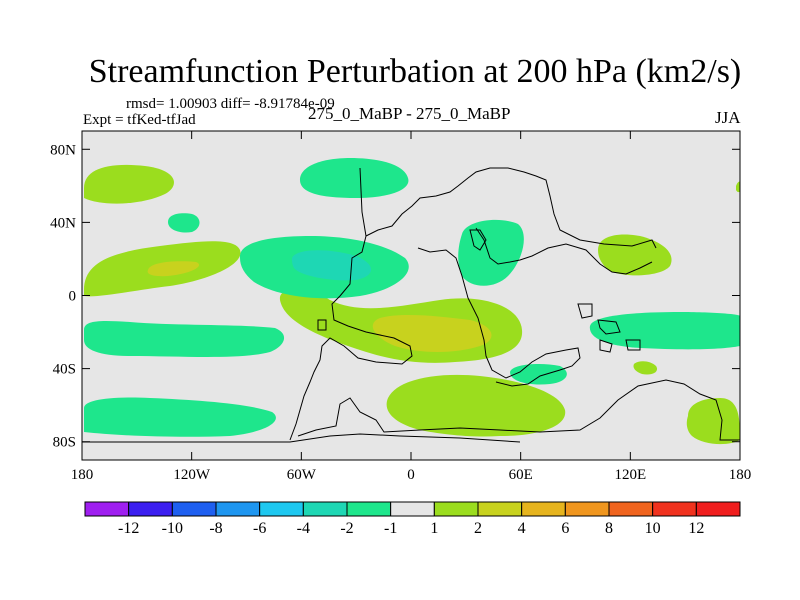 The height and width of the screenshot is (600, 800). What do you see at coordinates (564, 251) in the screenshot?
I see `coastline-asia` at bounding box center [564, 251].